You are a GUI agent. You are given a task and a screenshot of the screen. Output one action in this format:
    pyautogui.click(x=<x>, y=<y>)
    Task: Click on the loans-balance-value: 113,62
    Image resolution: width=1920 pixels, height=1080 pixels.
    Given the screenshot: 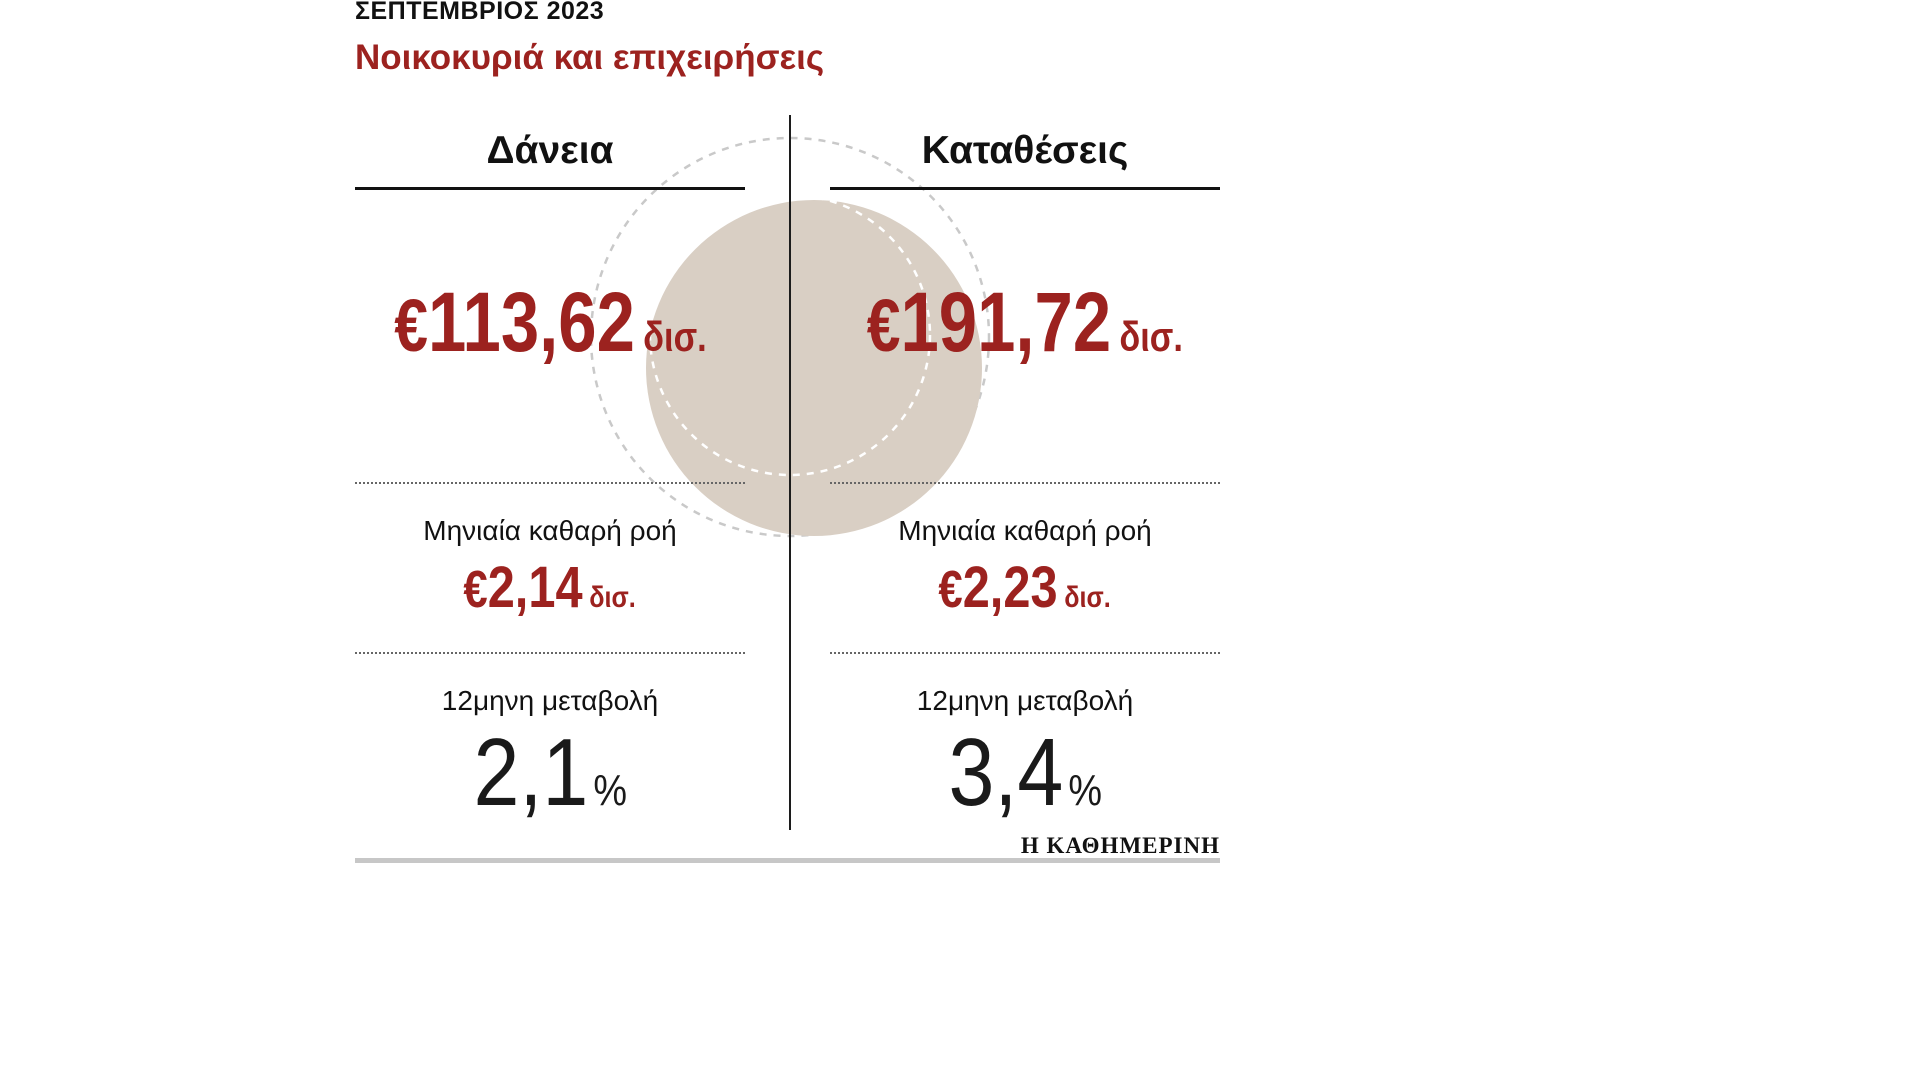 What is the action you would take?
    pyautogui.click(x=531, y=322)
    